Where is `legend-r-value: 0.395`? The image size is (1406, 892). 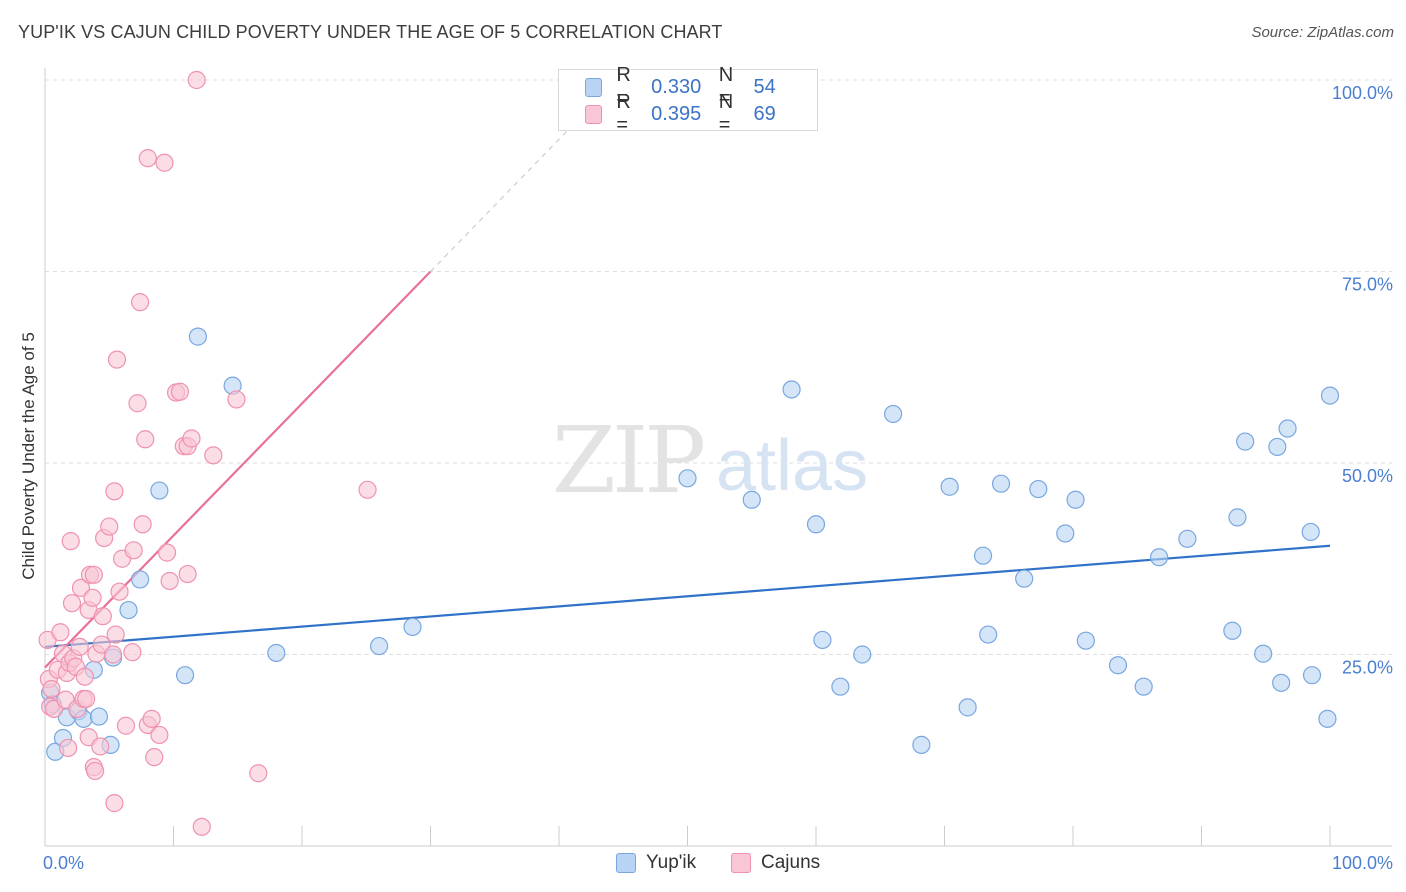 legend-r-value: 0.395 is located at coordinates (676, 113).